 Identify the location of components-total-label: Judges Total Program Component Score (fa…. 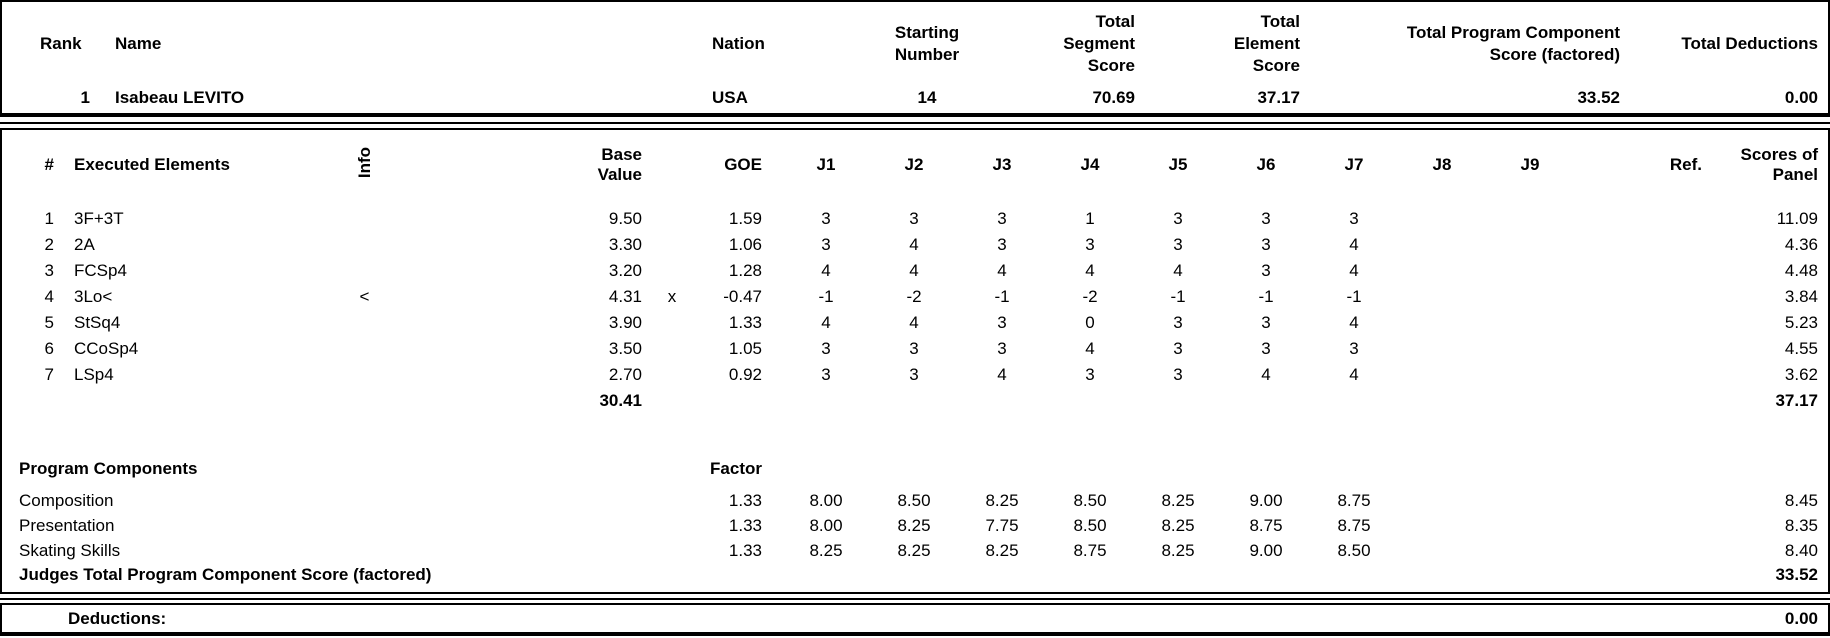
(225, 574).